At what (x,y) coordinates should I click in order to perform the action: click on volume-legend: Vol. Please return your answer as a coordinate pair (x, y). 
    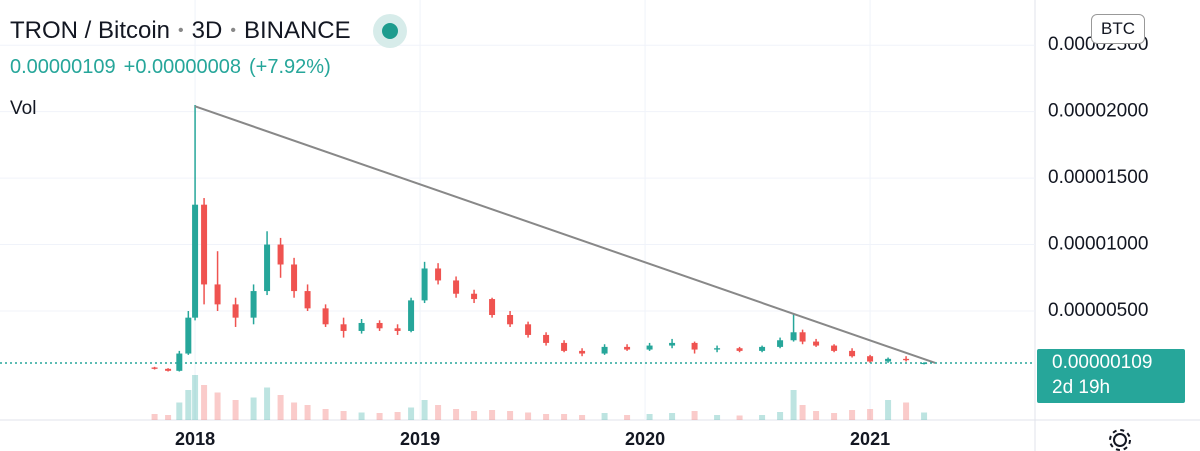
    Looking at the image, I should click on (23, 109).